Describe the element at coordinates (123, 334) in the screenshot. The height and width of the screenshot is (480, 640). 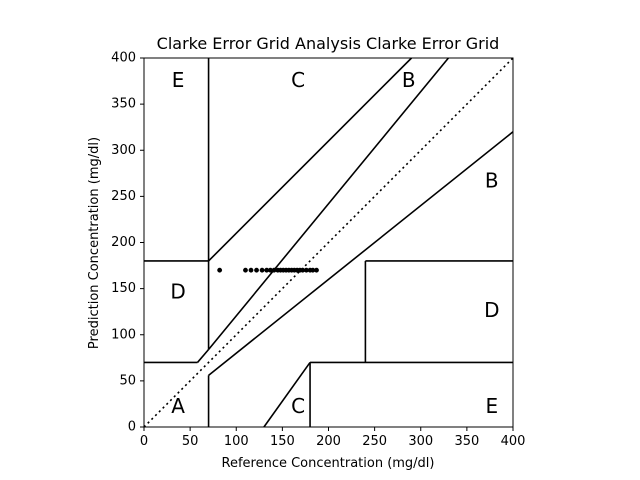
I see `y-tick-label: 100` at that location.